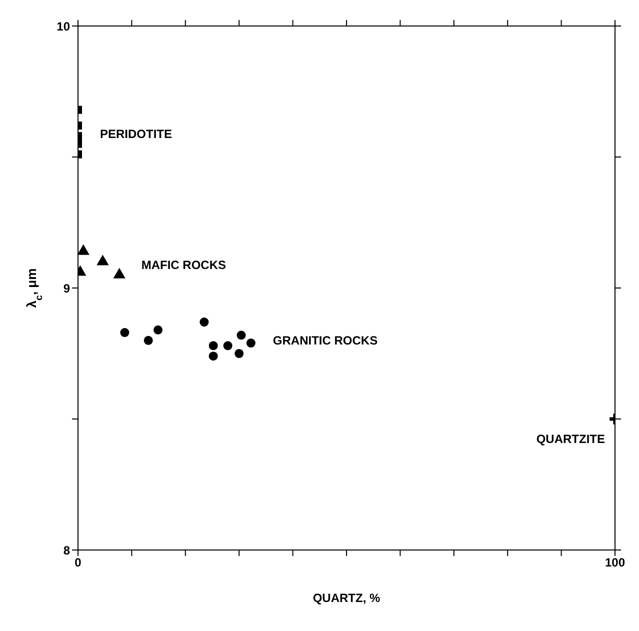 This screenshot has width=639, height=631. I want to click on series-label: PERIDOTITE, so click(136, 133).